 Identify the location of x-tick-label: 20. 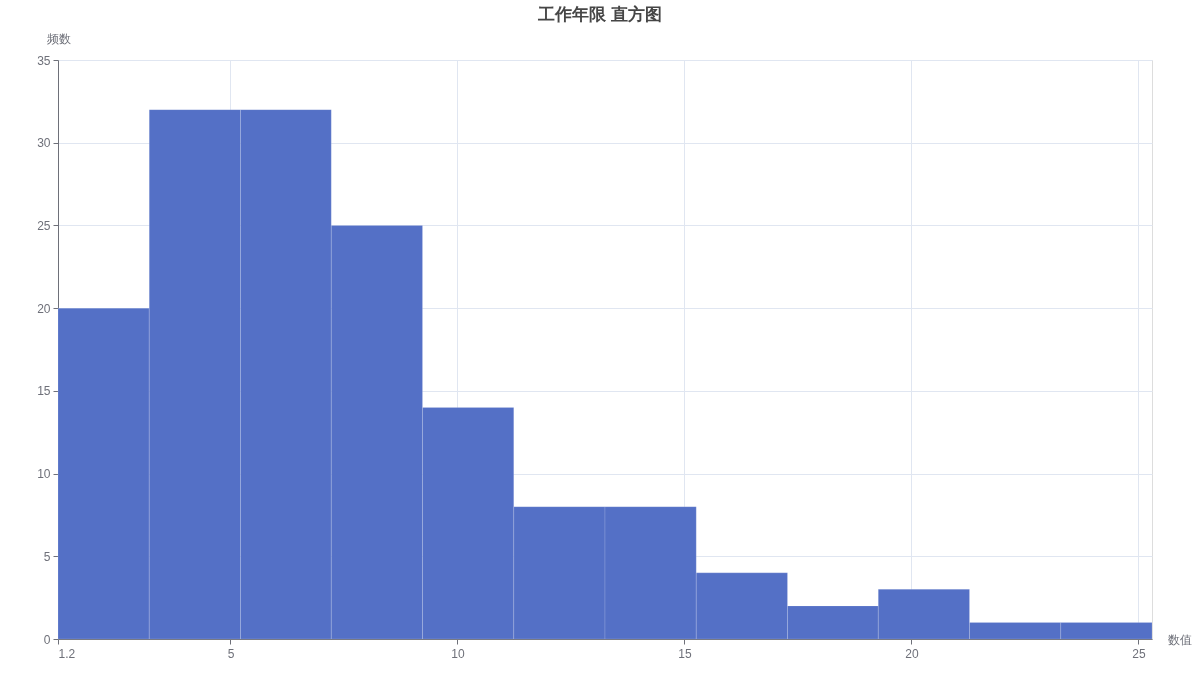
(912, 653).